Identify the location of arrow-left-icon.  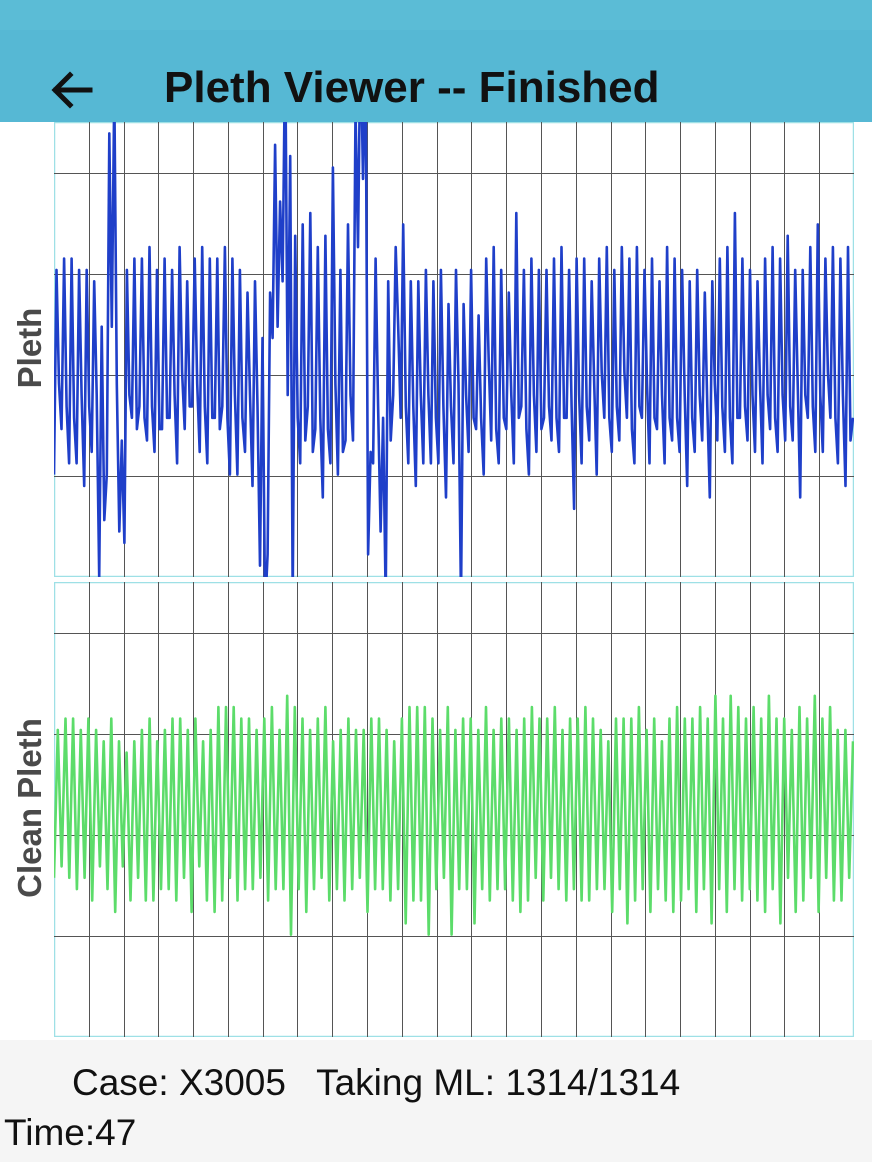
(72, 90).